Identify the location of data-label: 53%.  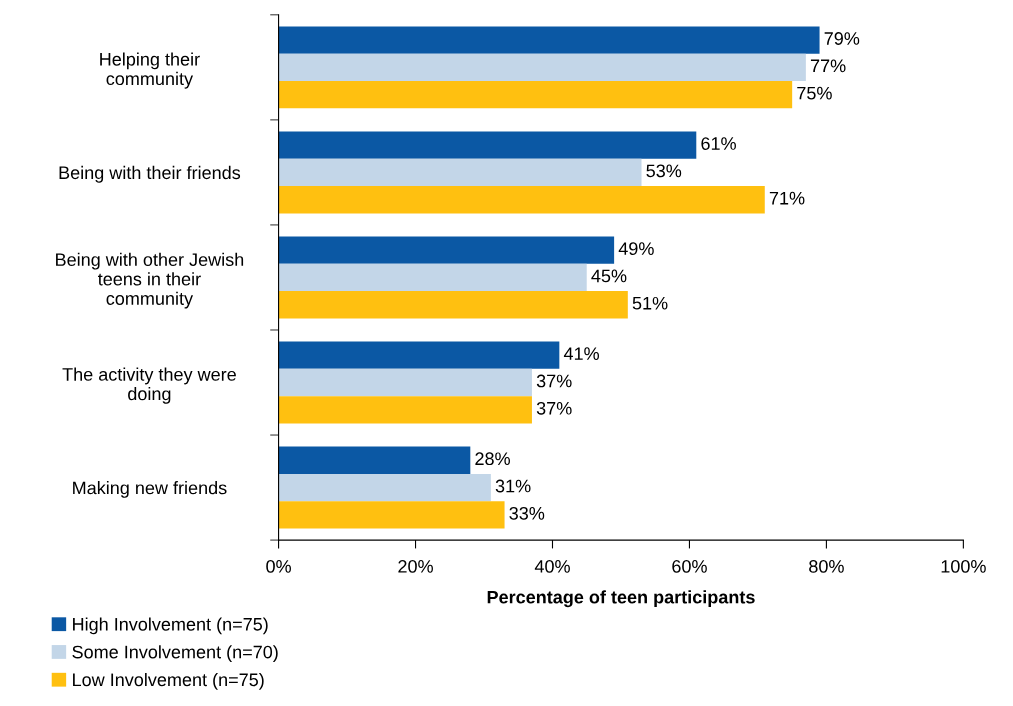
(664, 171).